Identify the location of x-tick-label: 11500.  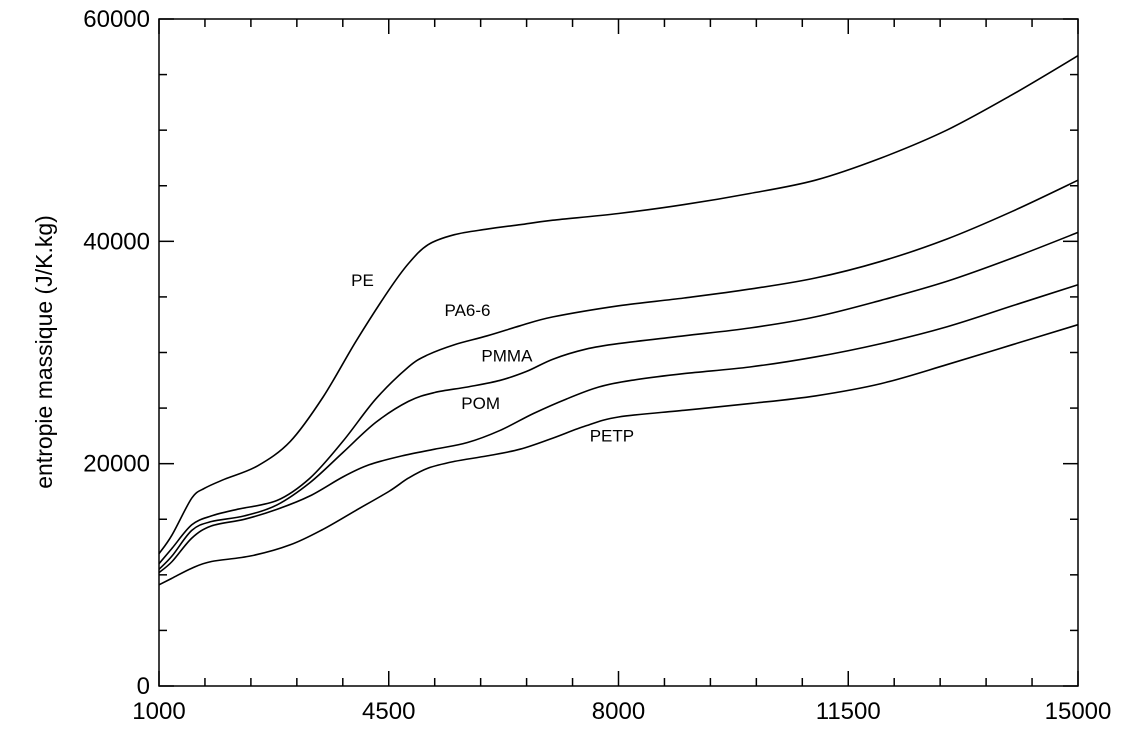
(848, 711).